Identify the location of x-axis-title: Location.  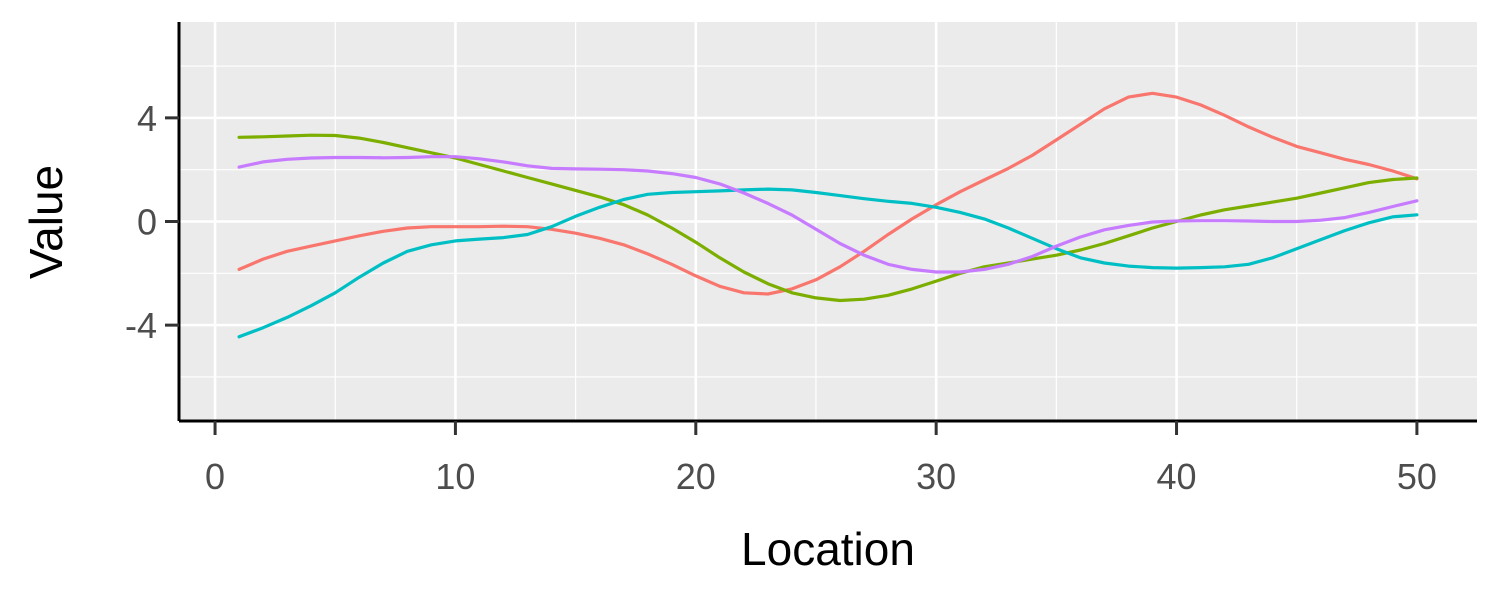
(828, 549).